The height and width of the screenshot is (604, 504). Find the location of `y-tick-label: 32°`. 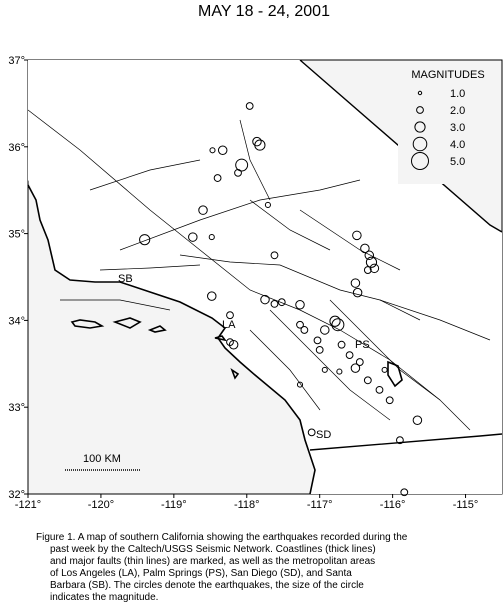

y-tick-label: 32° is located at coordinates (16, 495).